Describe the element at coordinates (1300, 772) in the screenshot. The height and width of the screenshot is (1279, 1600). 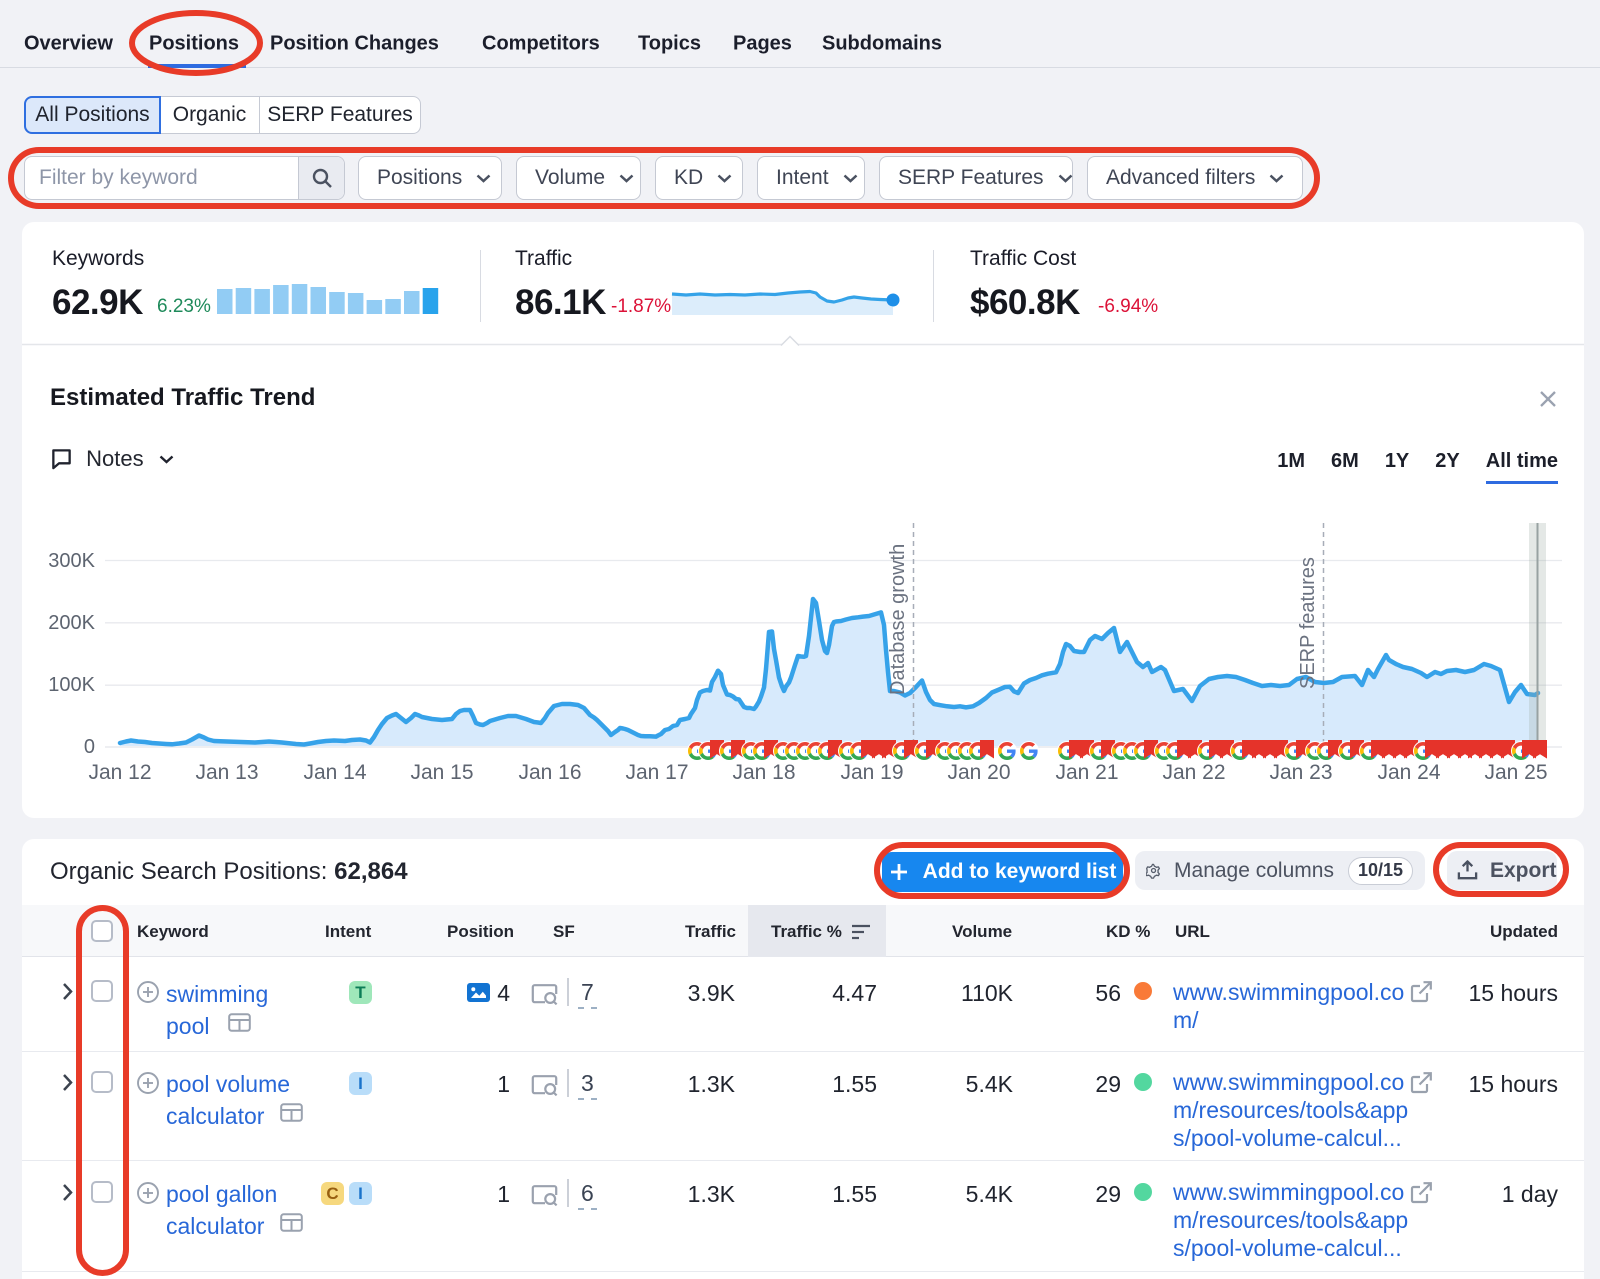
I see `svg-text: Jan 23` at that location.